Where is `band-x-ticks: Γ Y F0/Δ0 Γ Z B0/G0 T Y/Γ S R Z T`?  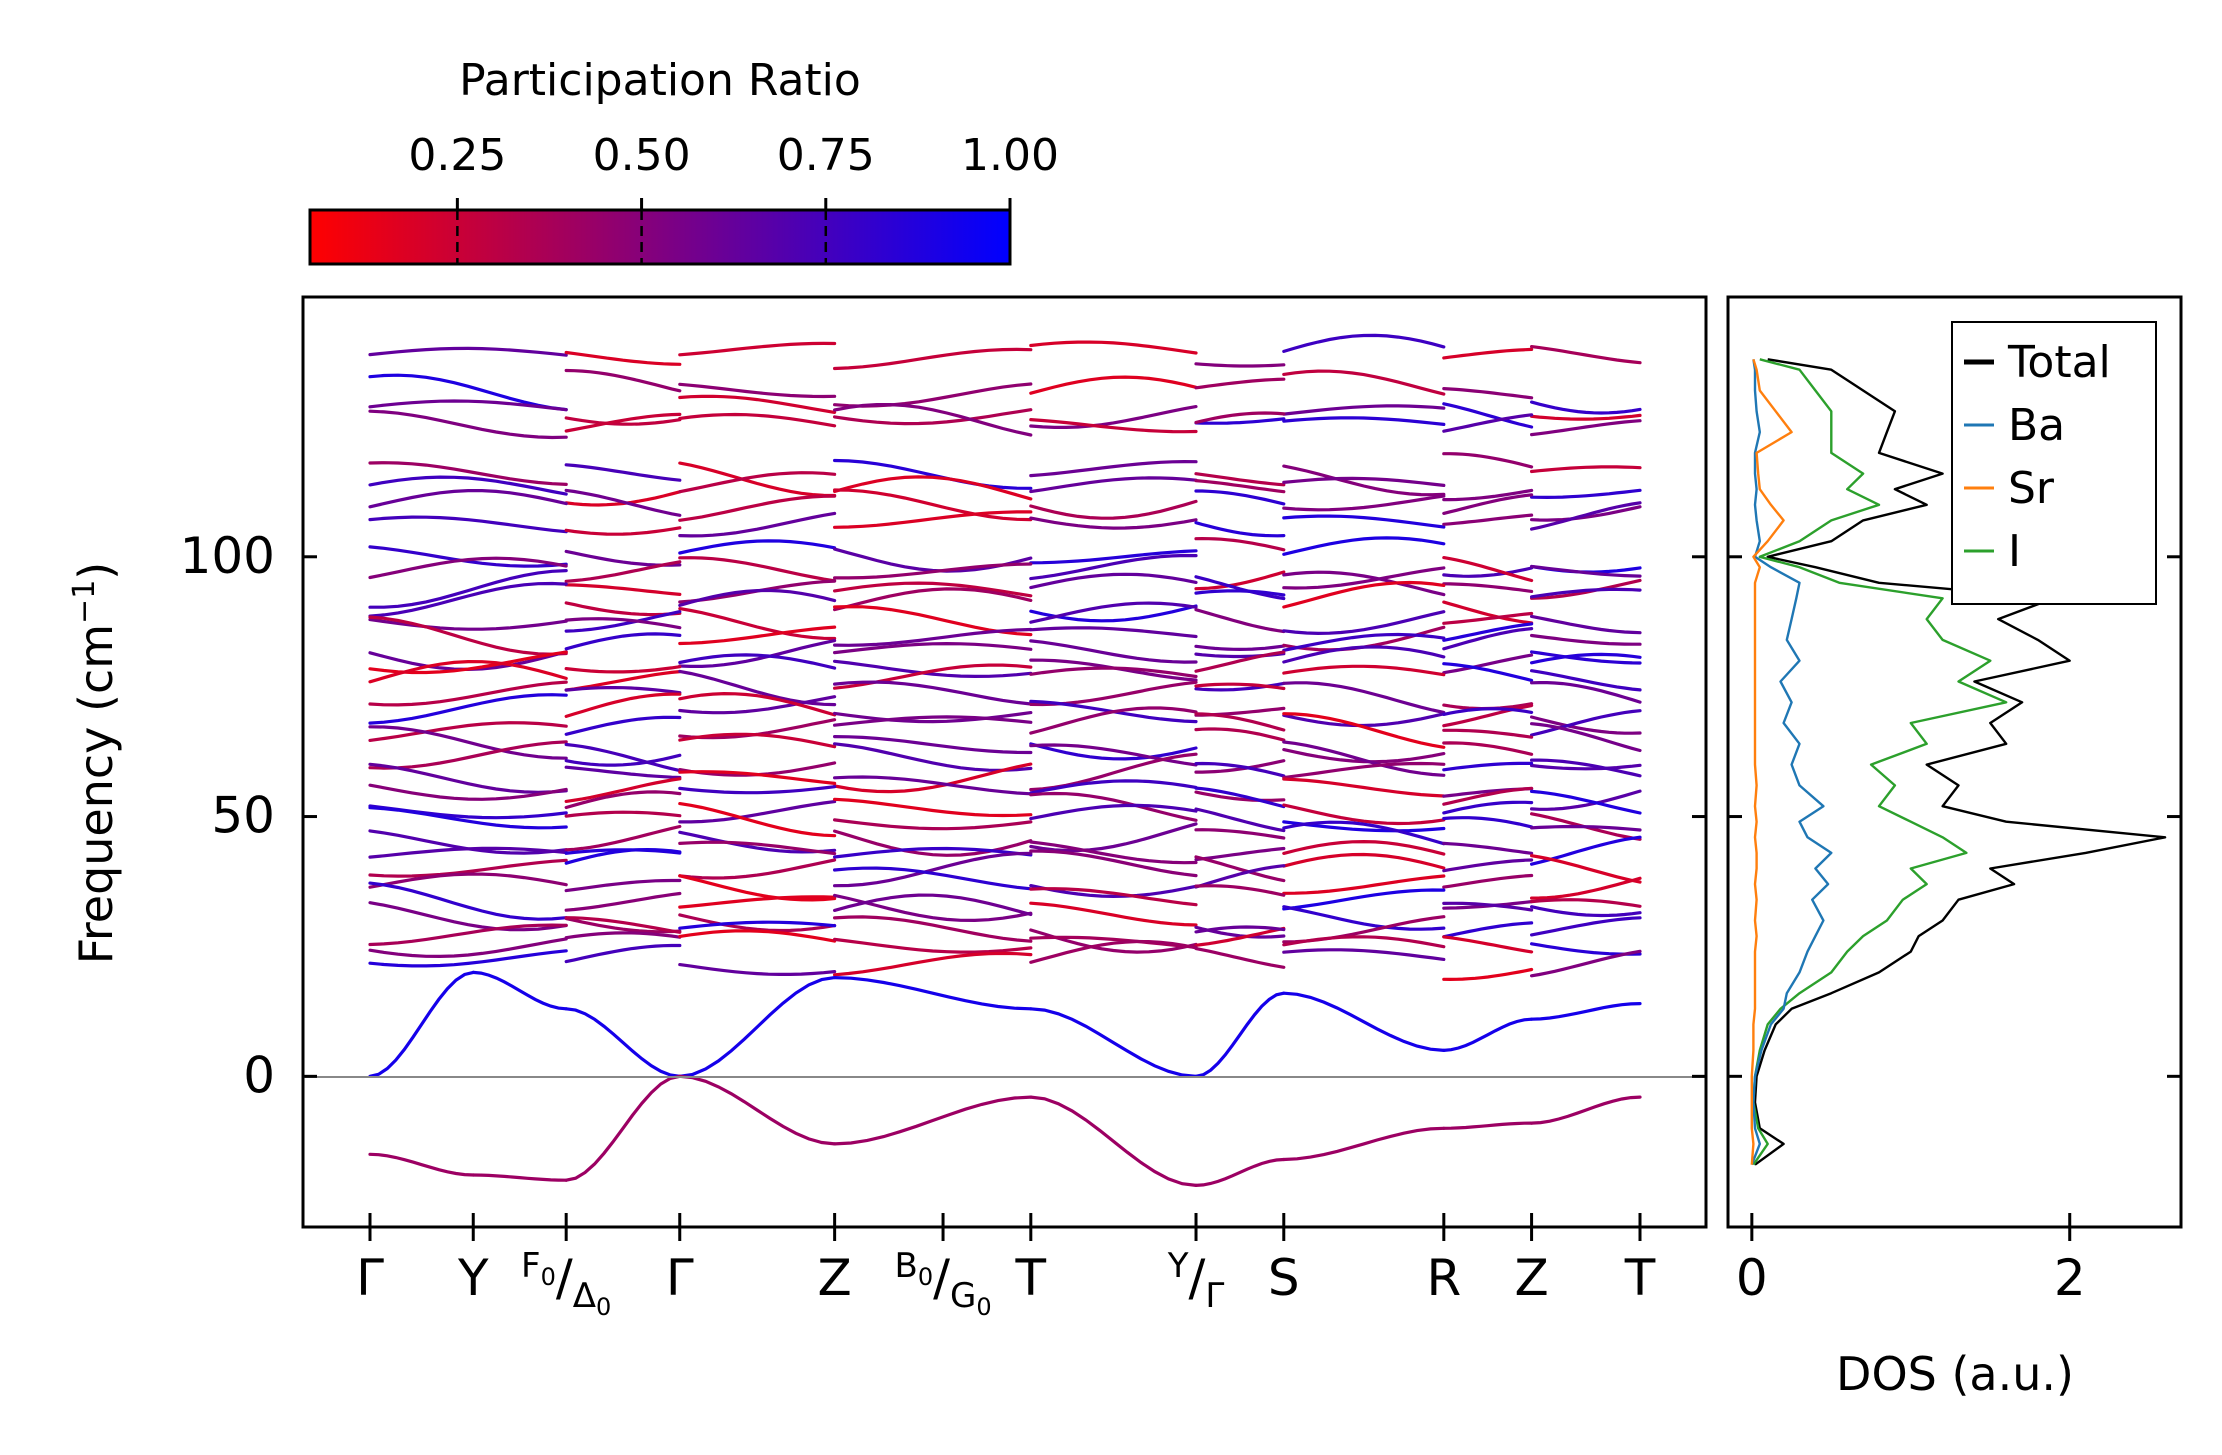 band-x-ticks: Γ Y F0/Δ0 Γ Z B0/G0 T Y/Γ S R Z T is located at coordinates (1006, 1267).